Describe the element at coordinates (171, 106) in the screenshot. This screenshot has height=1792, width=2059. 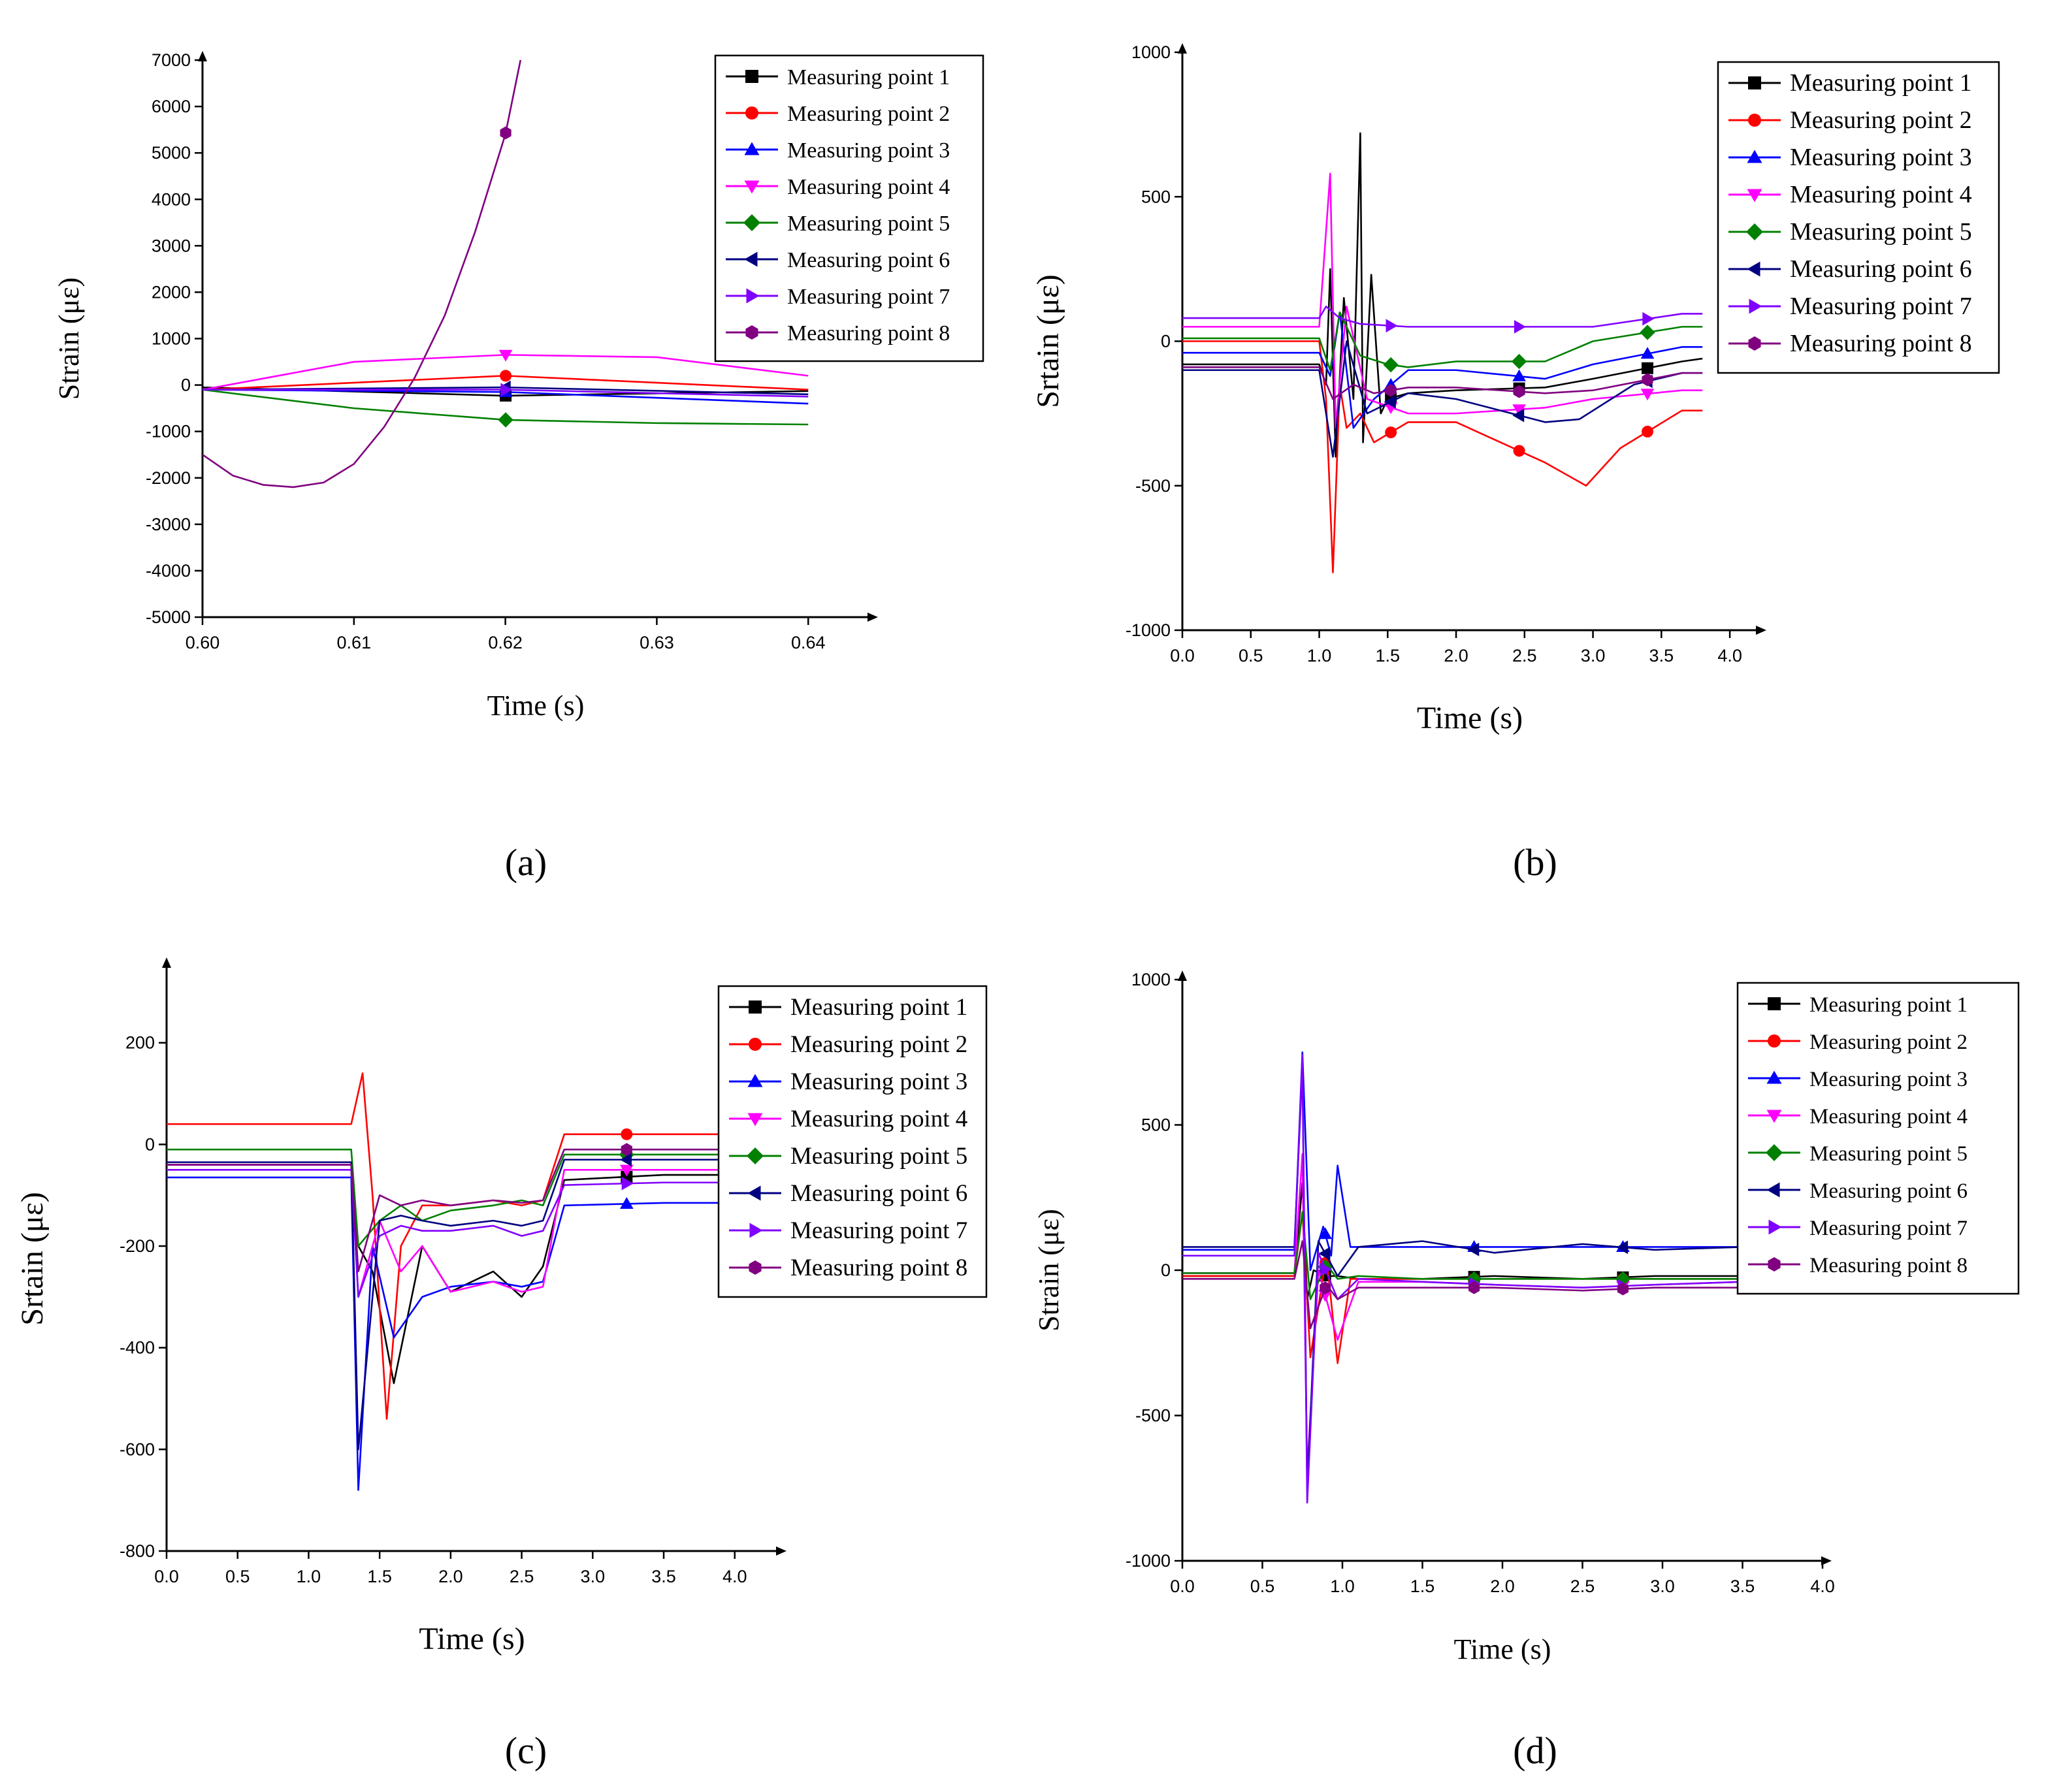
I see `y-tick-label: 6000` at that location.